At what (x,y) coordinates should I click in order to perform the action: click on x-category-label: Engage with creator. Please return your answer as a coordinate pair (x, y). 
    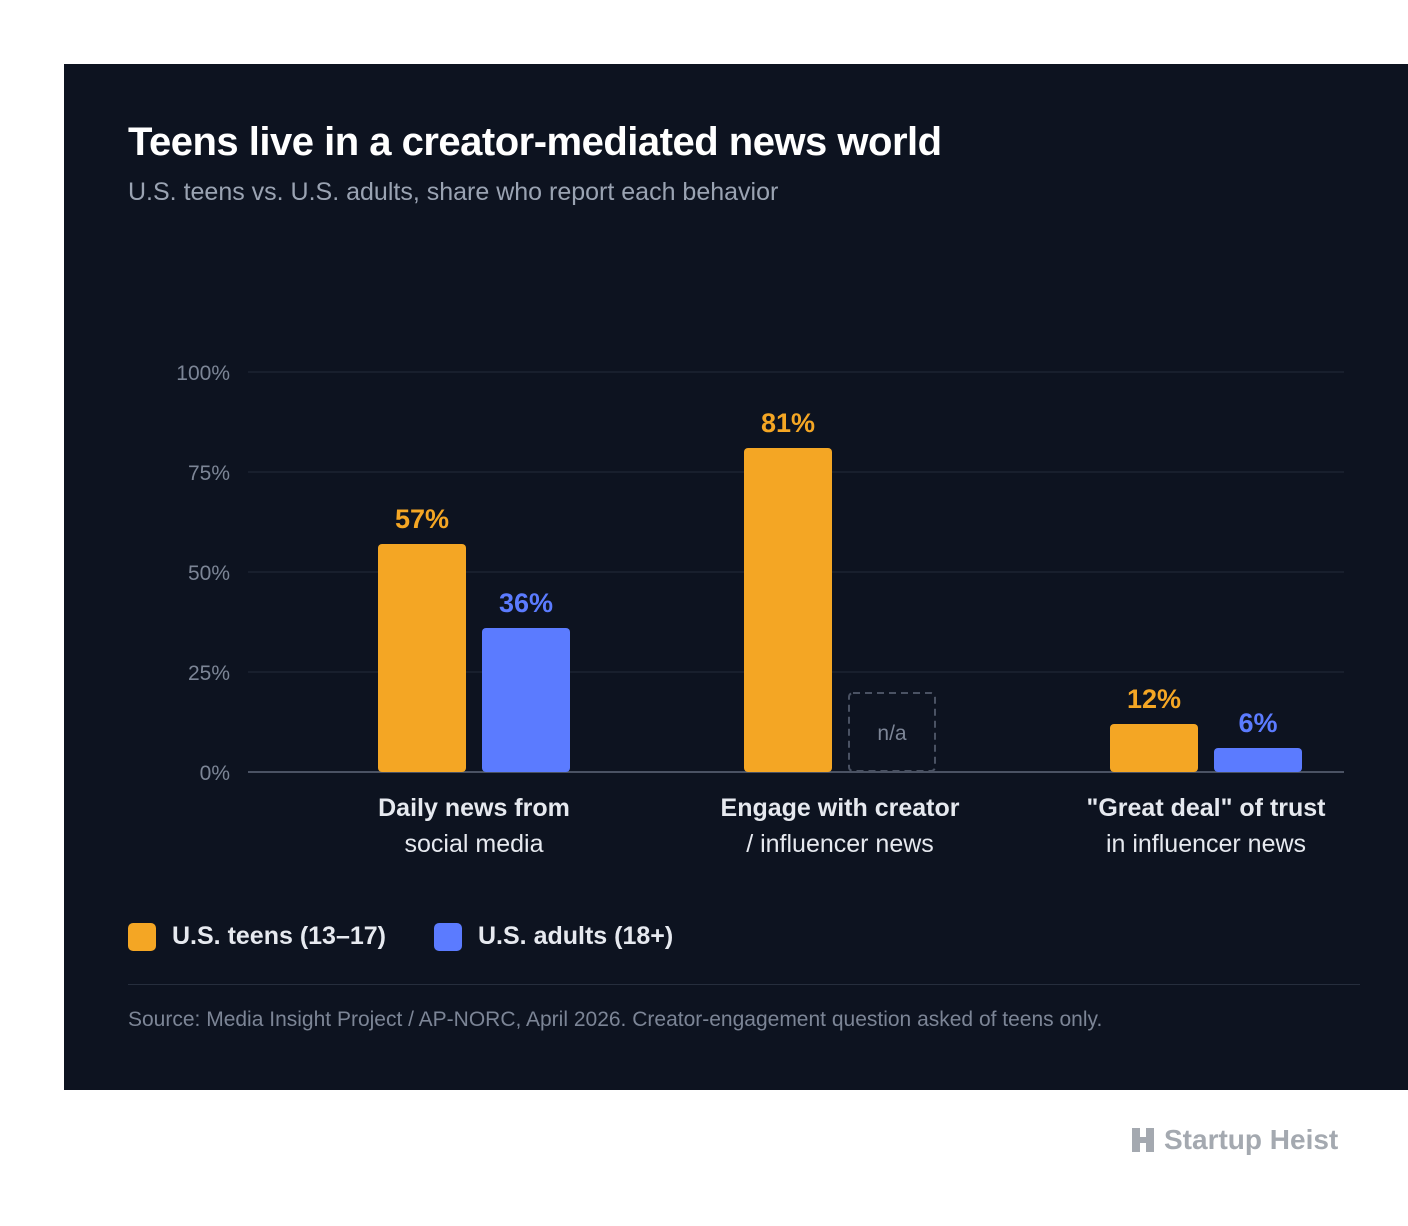
    Looking at the image, I should click on (840, 808).